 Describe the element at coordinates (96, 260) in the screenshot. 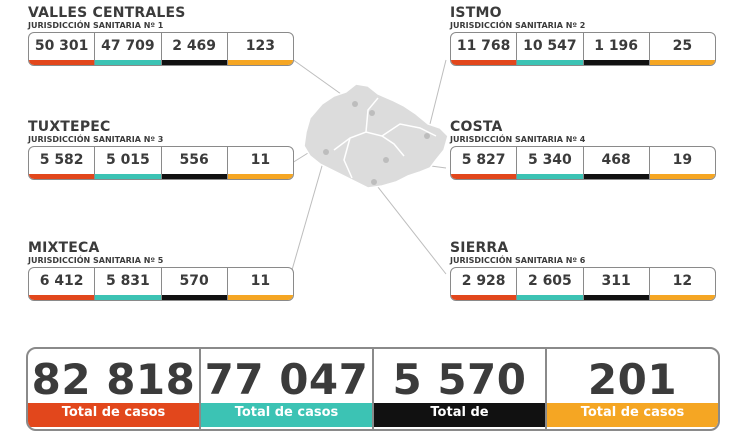

I see `region-jurisdiction: JURISDICCIÓN SANITARIA Nº 5` at that location.